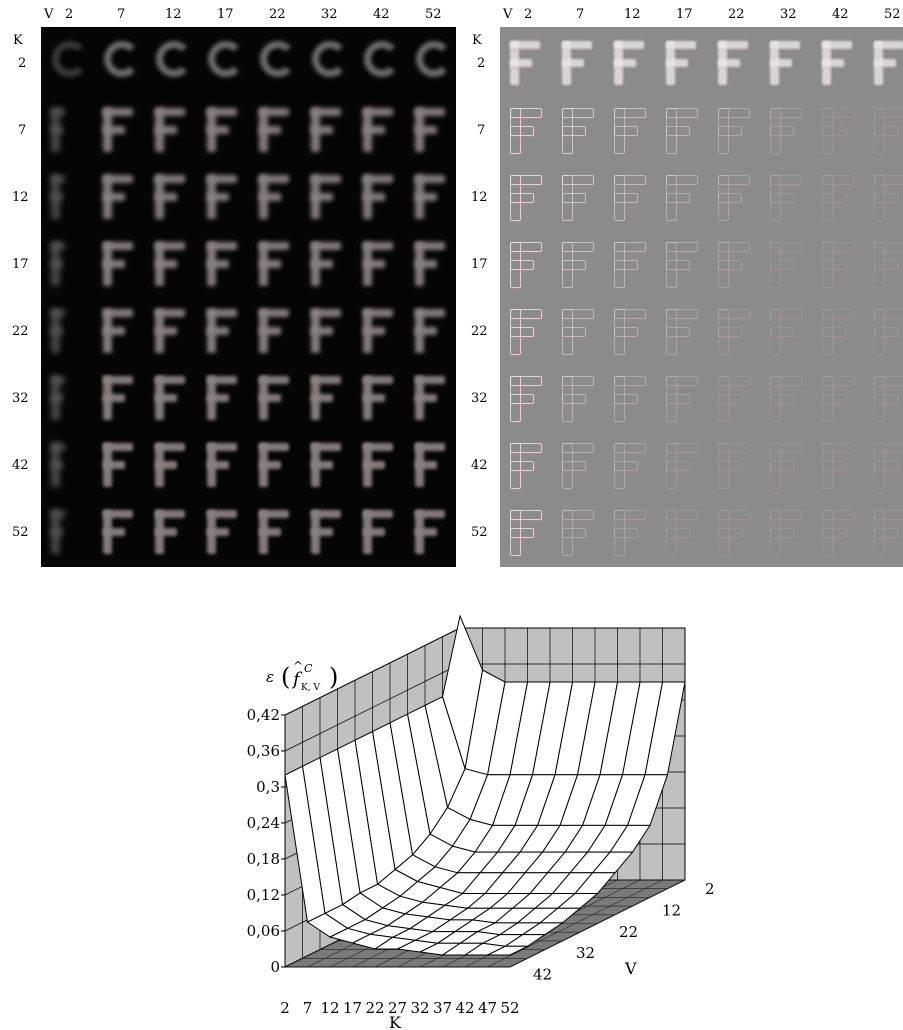 The height and width of the screenshot is (1030, 903). Describe the element at coordinates (381, 14) in the screenshot. I see `left-v-label-42: 42` at that location.